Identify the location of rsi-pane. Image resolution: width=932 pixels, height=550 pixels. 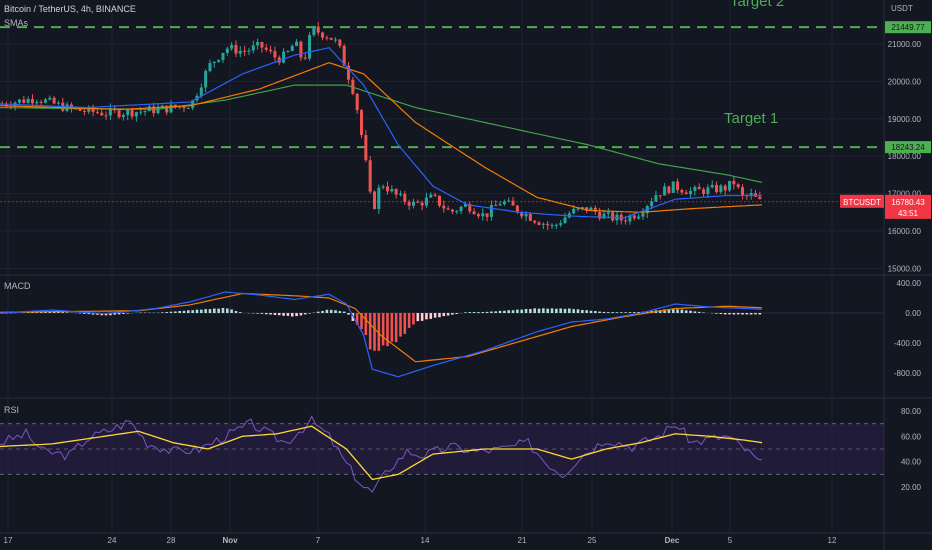
(381, 454).